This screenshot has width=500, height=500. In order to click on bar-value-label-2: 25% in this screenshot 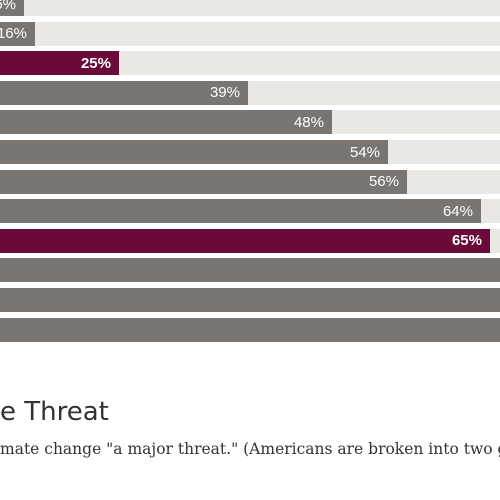, I will do `click(95, 63)`.